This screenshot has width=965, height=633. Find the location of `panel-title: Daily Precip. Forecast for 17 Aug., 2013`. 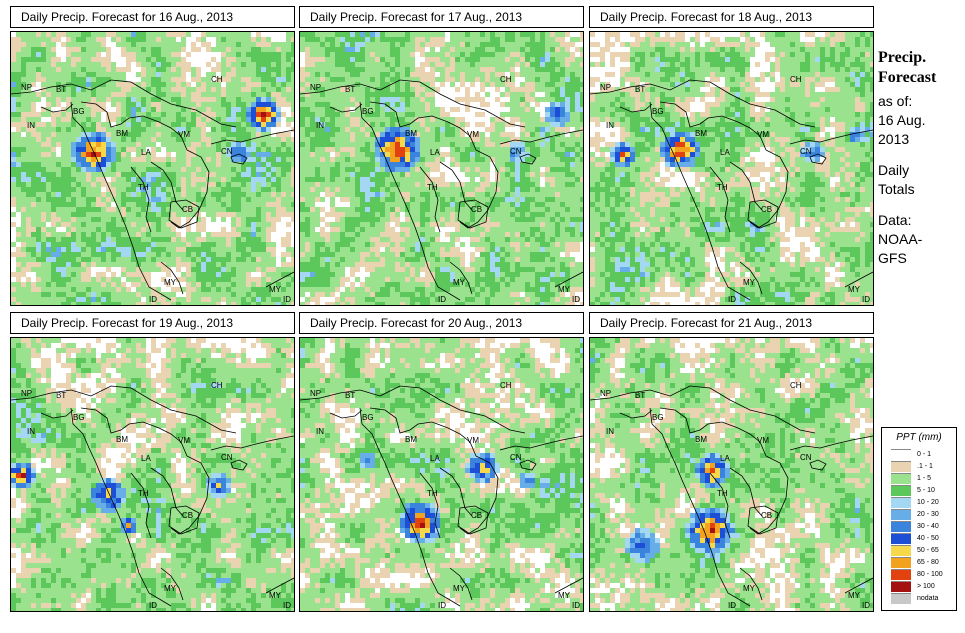

panel-title: Daily Precip. Forecast for 17 Aug., 2013 is located at coordinates (441, 17).